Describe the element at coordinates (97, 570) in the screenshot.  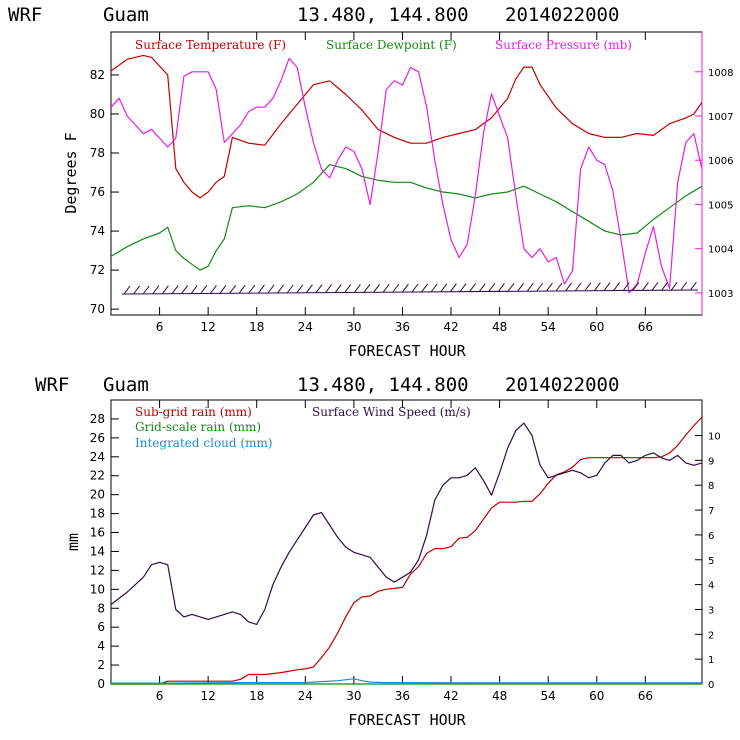
I see `p2-ytick-label: 12` at that location.